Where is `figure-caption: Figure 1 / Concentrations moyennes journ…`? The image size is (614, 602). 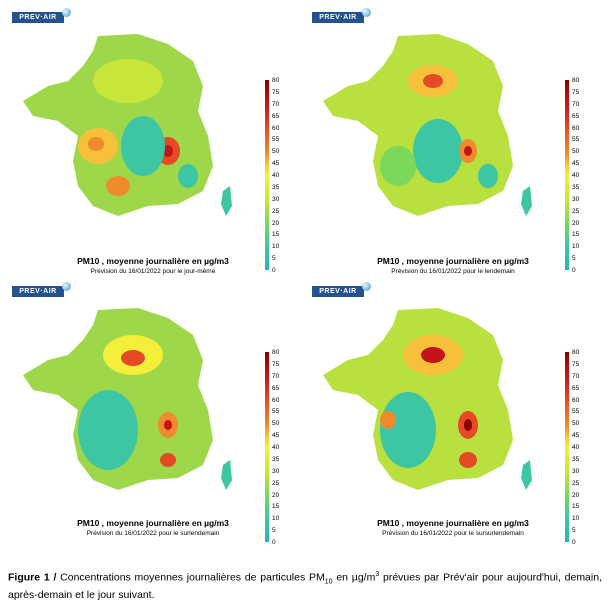
figure-caption: Figure 1 / Concentrations moyennes journ… is located at coordinates (305, 585).